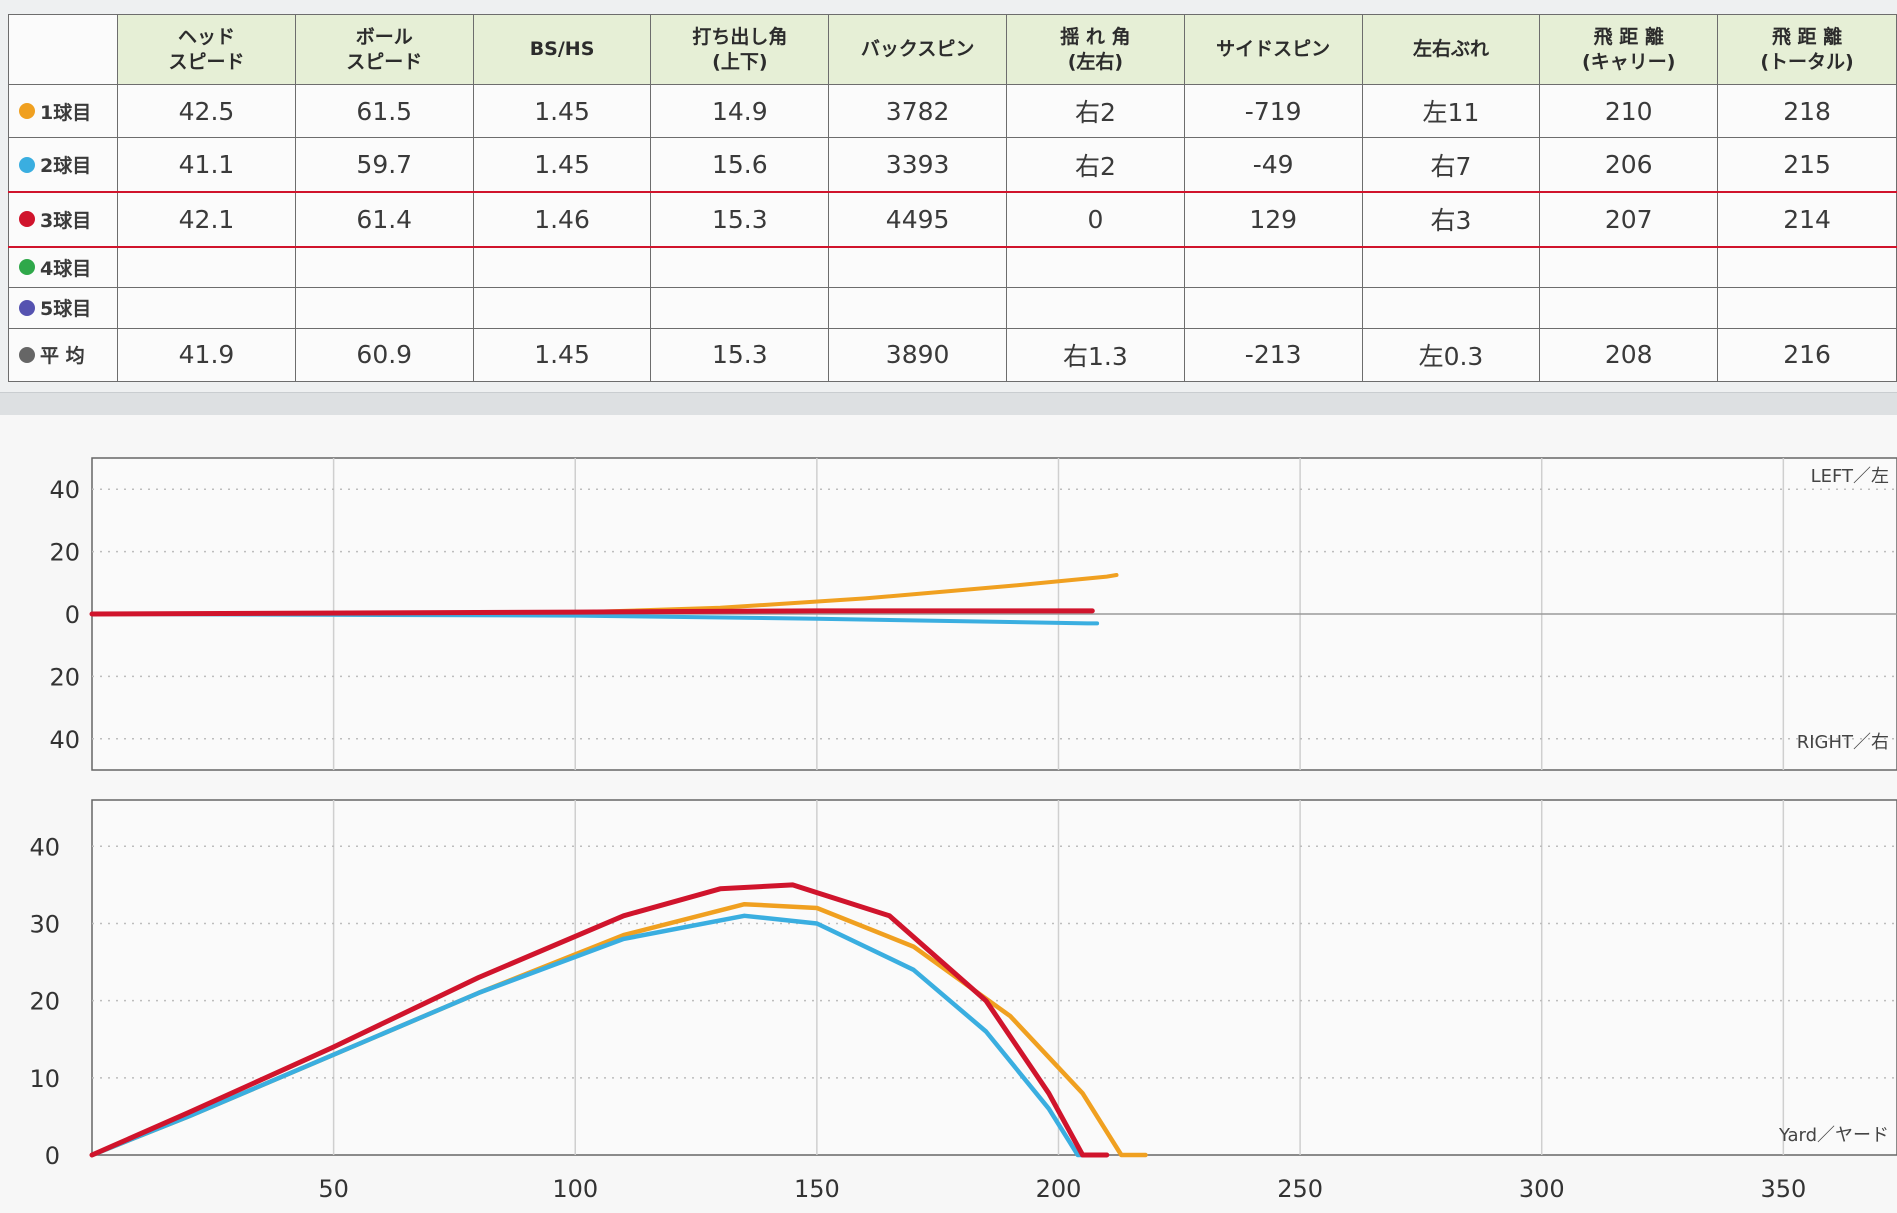 The image size is (1897, 1213). Describe the element at coordinates (66, 112) in the screenshot. I see `shot-label-text: 1球目` at that location.